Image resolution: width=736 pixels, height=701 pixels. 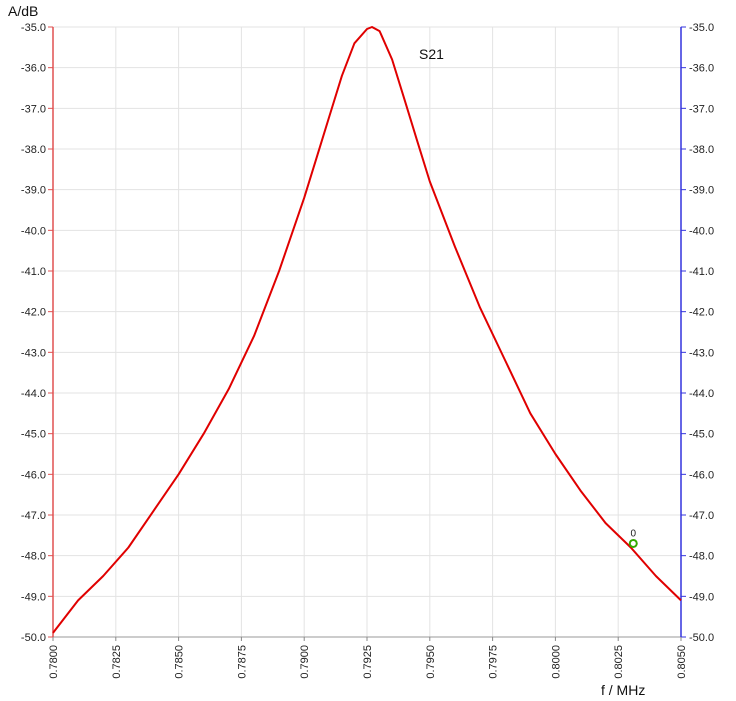 What do you see at coordinates (701, 69) in the screenshot?
I see `right-y-tick-label: -36.0` at bounding box center [701, 69].